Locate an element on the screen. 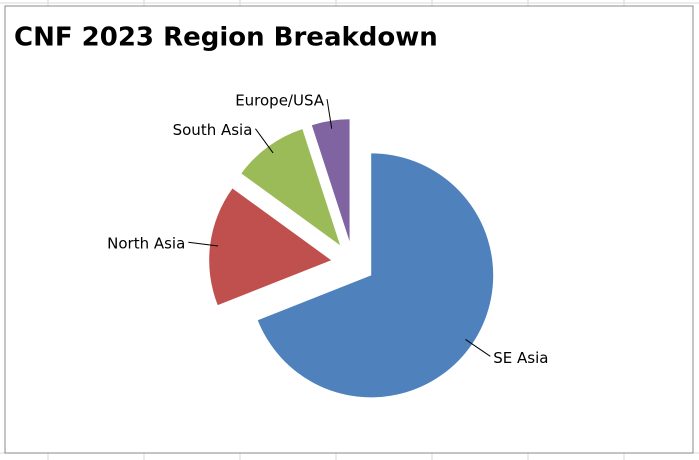  slice-label: SE Asia is located at coordinates (520, 358).